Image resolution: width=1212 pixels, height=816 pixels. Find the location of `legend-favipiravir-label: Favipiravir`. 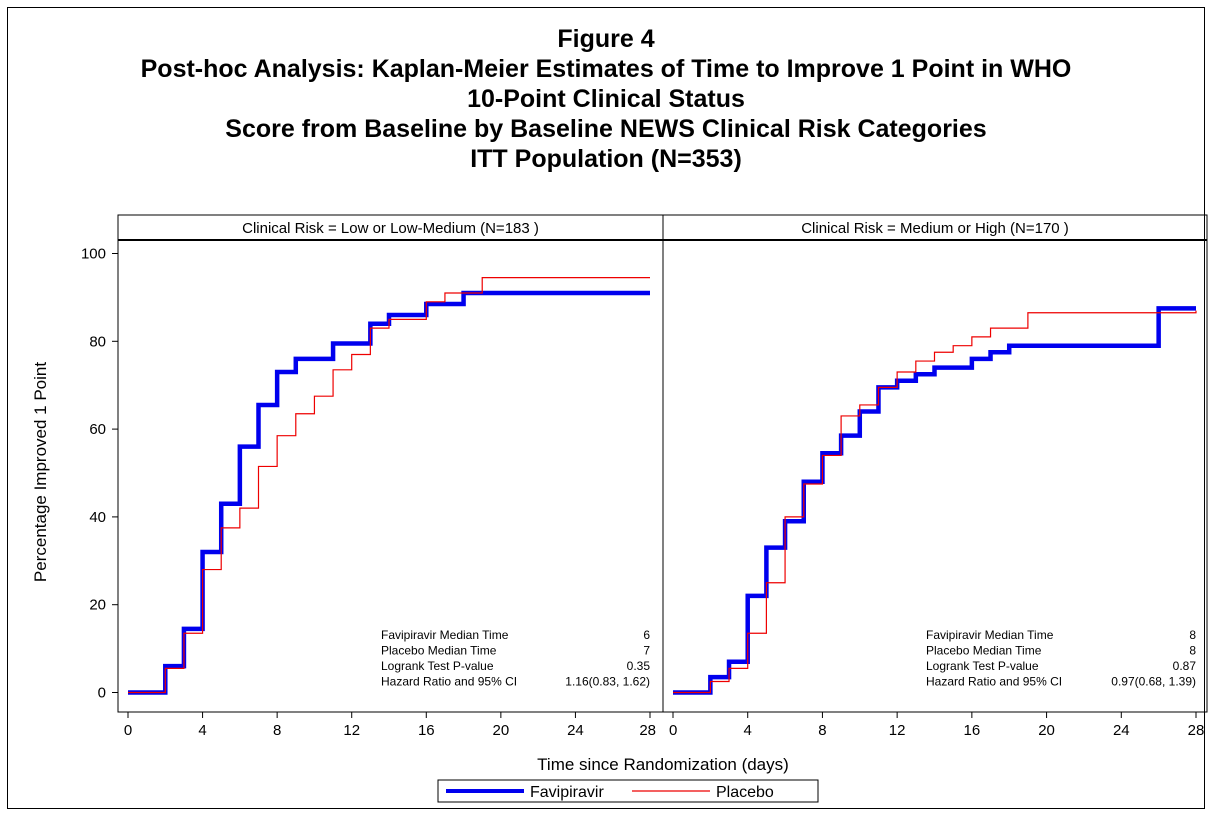

legend-favipiravir-label: Favipiravir is located at coordinates (567, 792).